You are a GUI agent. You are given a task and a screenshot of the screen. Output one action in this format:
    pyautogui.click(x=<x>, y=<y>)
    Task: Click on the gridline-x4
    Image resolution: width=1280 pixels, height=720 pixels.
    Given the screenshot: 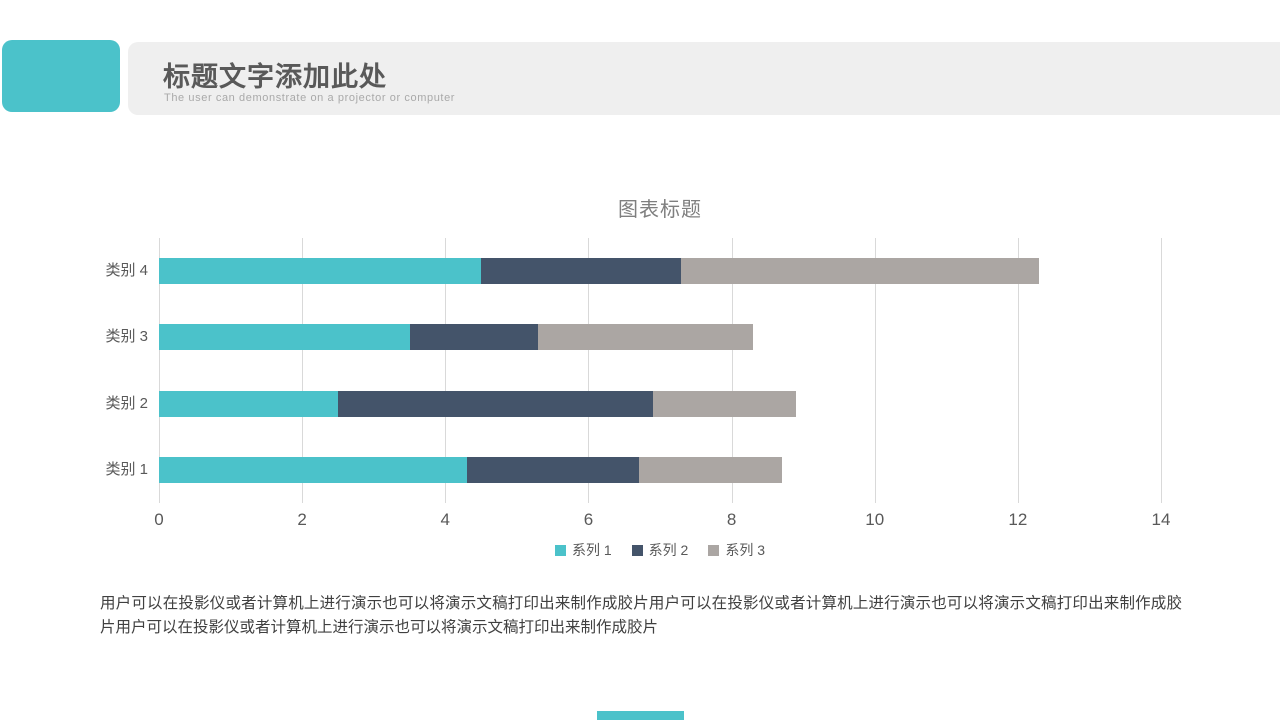 What is the action you would take?
    pyautogui.click(x=446, y=370)
    